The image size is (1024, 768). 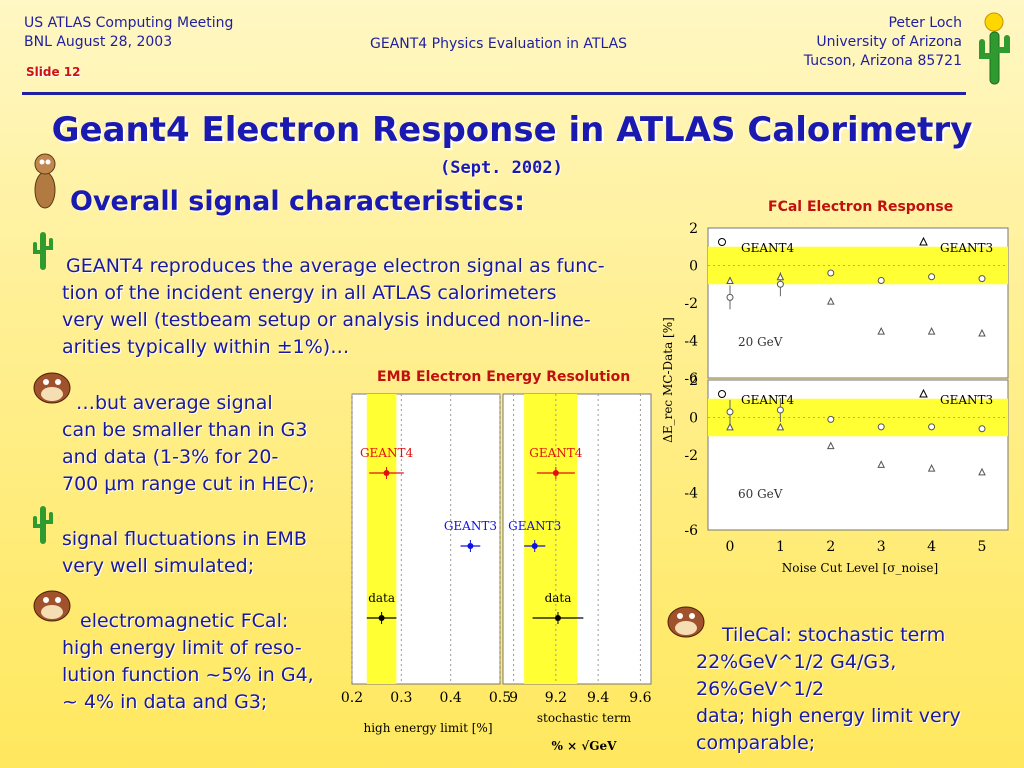 What do you see at coordinates (861, 207) in the screenshot?
I see `fcal-chart-title: FCal Electron Response` at bounding box center [861, 207].